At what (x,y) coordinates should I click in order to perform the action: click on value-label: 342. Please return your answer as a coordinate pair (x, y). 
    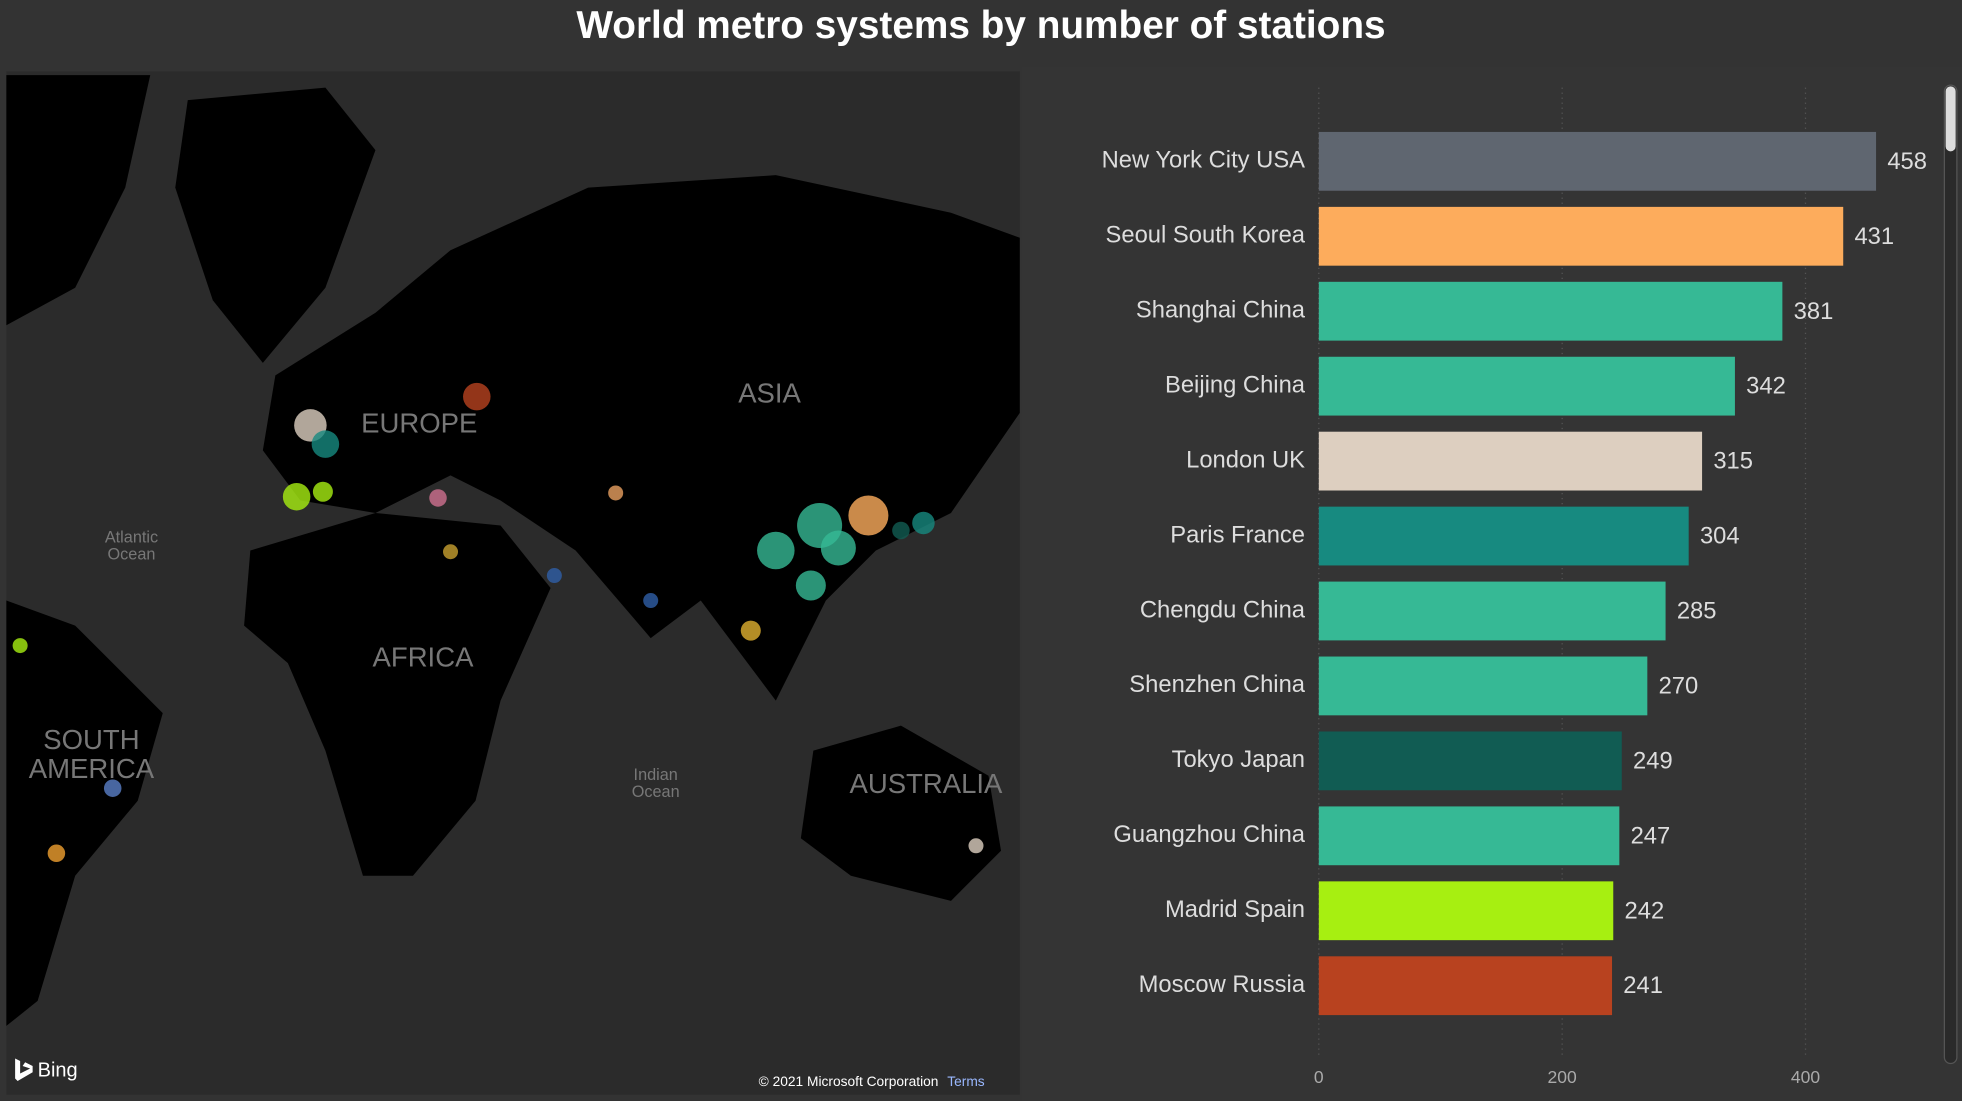
    Looking at the image, I should click on (1766, 386).